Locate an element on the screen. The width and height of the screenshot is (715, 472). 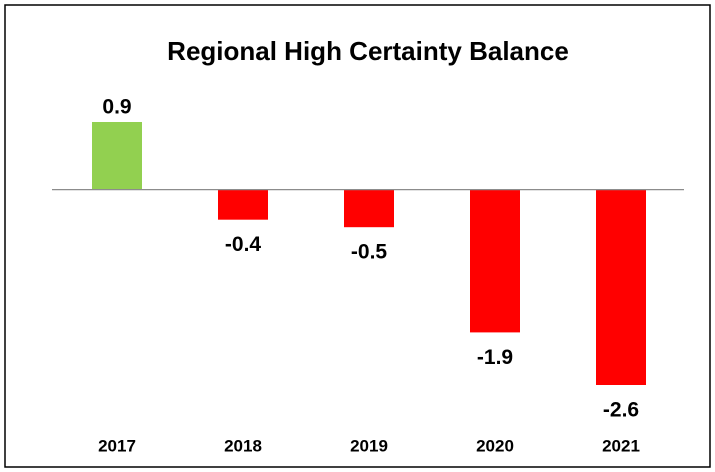
data-label: 0.9 is located at coordinates (116, 107).